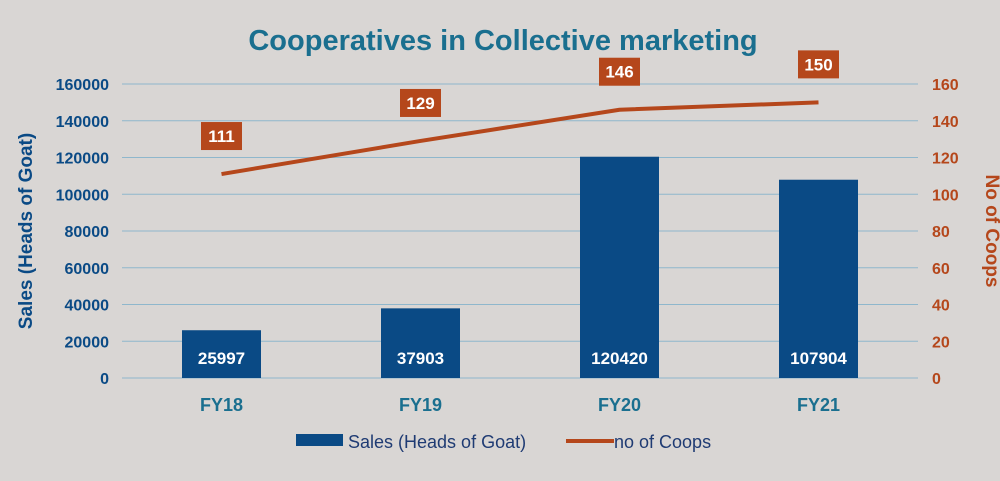  What do you see at coordinates (502, 41) in the screenshot?
I see `chart-title: Cooperatives in Collective marketing` at bounding box center [502, 41].